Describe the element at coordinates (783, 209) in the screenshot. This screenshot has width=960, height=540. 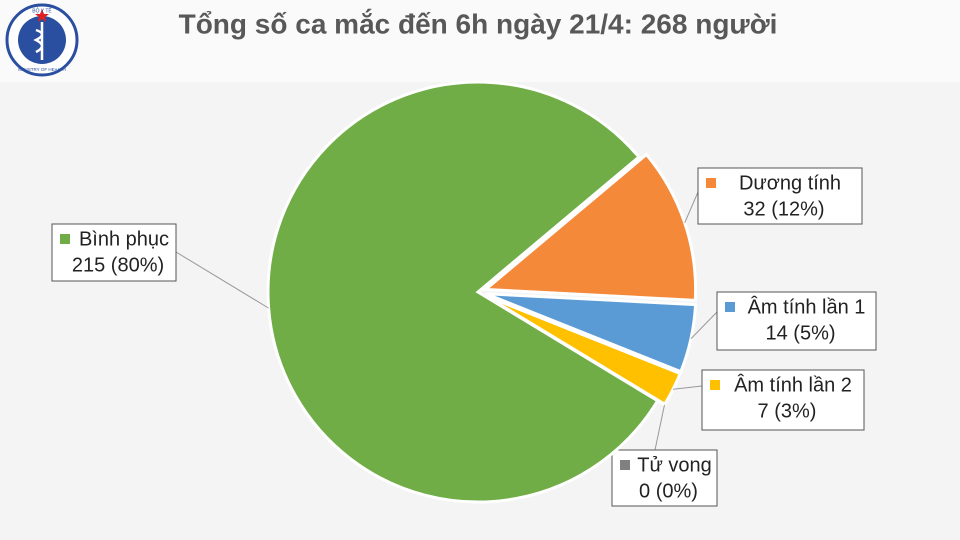
I see `value-label: 32 (12%)` at that location.